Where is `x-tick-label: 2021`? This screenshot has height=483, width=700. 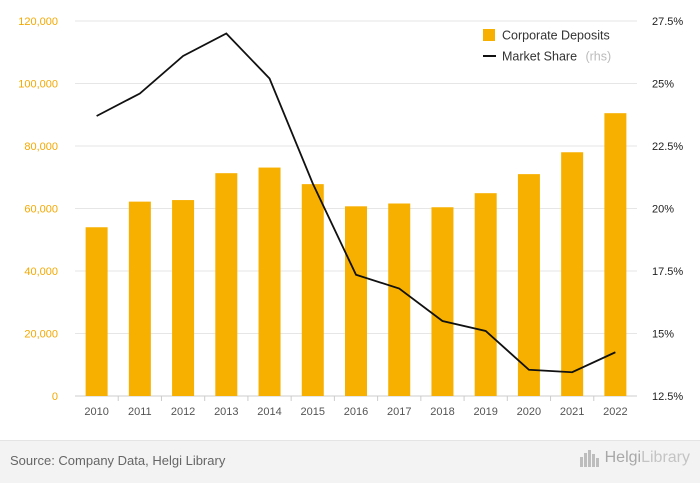
x-tick-label: 2021 is located at coordinates (572, 412).